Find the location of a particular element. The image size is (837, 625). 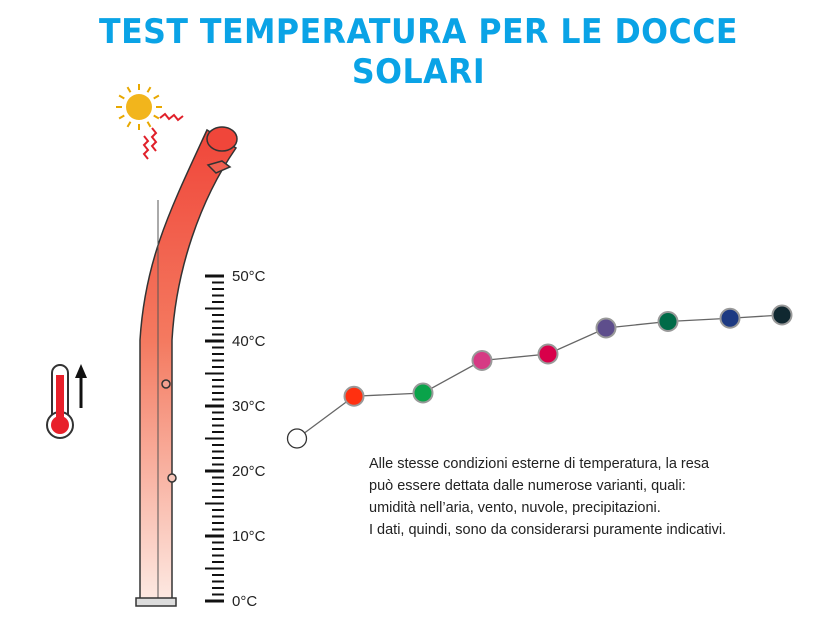

y-tick-label: 30°C is located at coordinates (249, 406).